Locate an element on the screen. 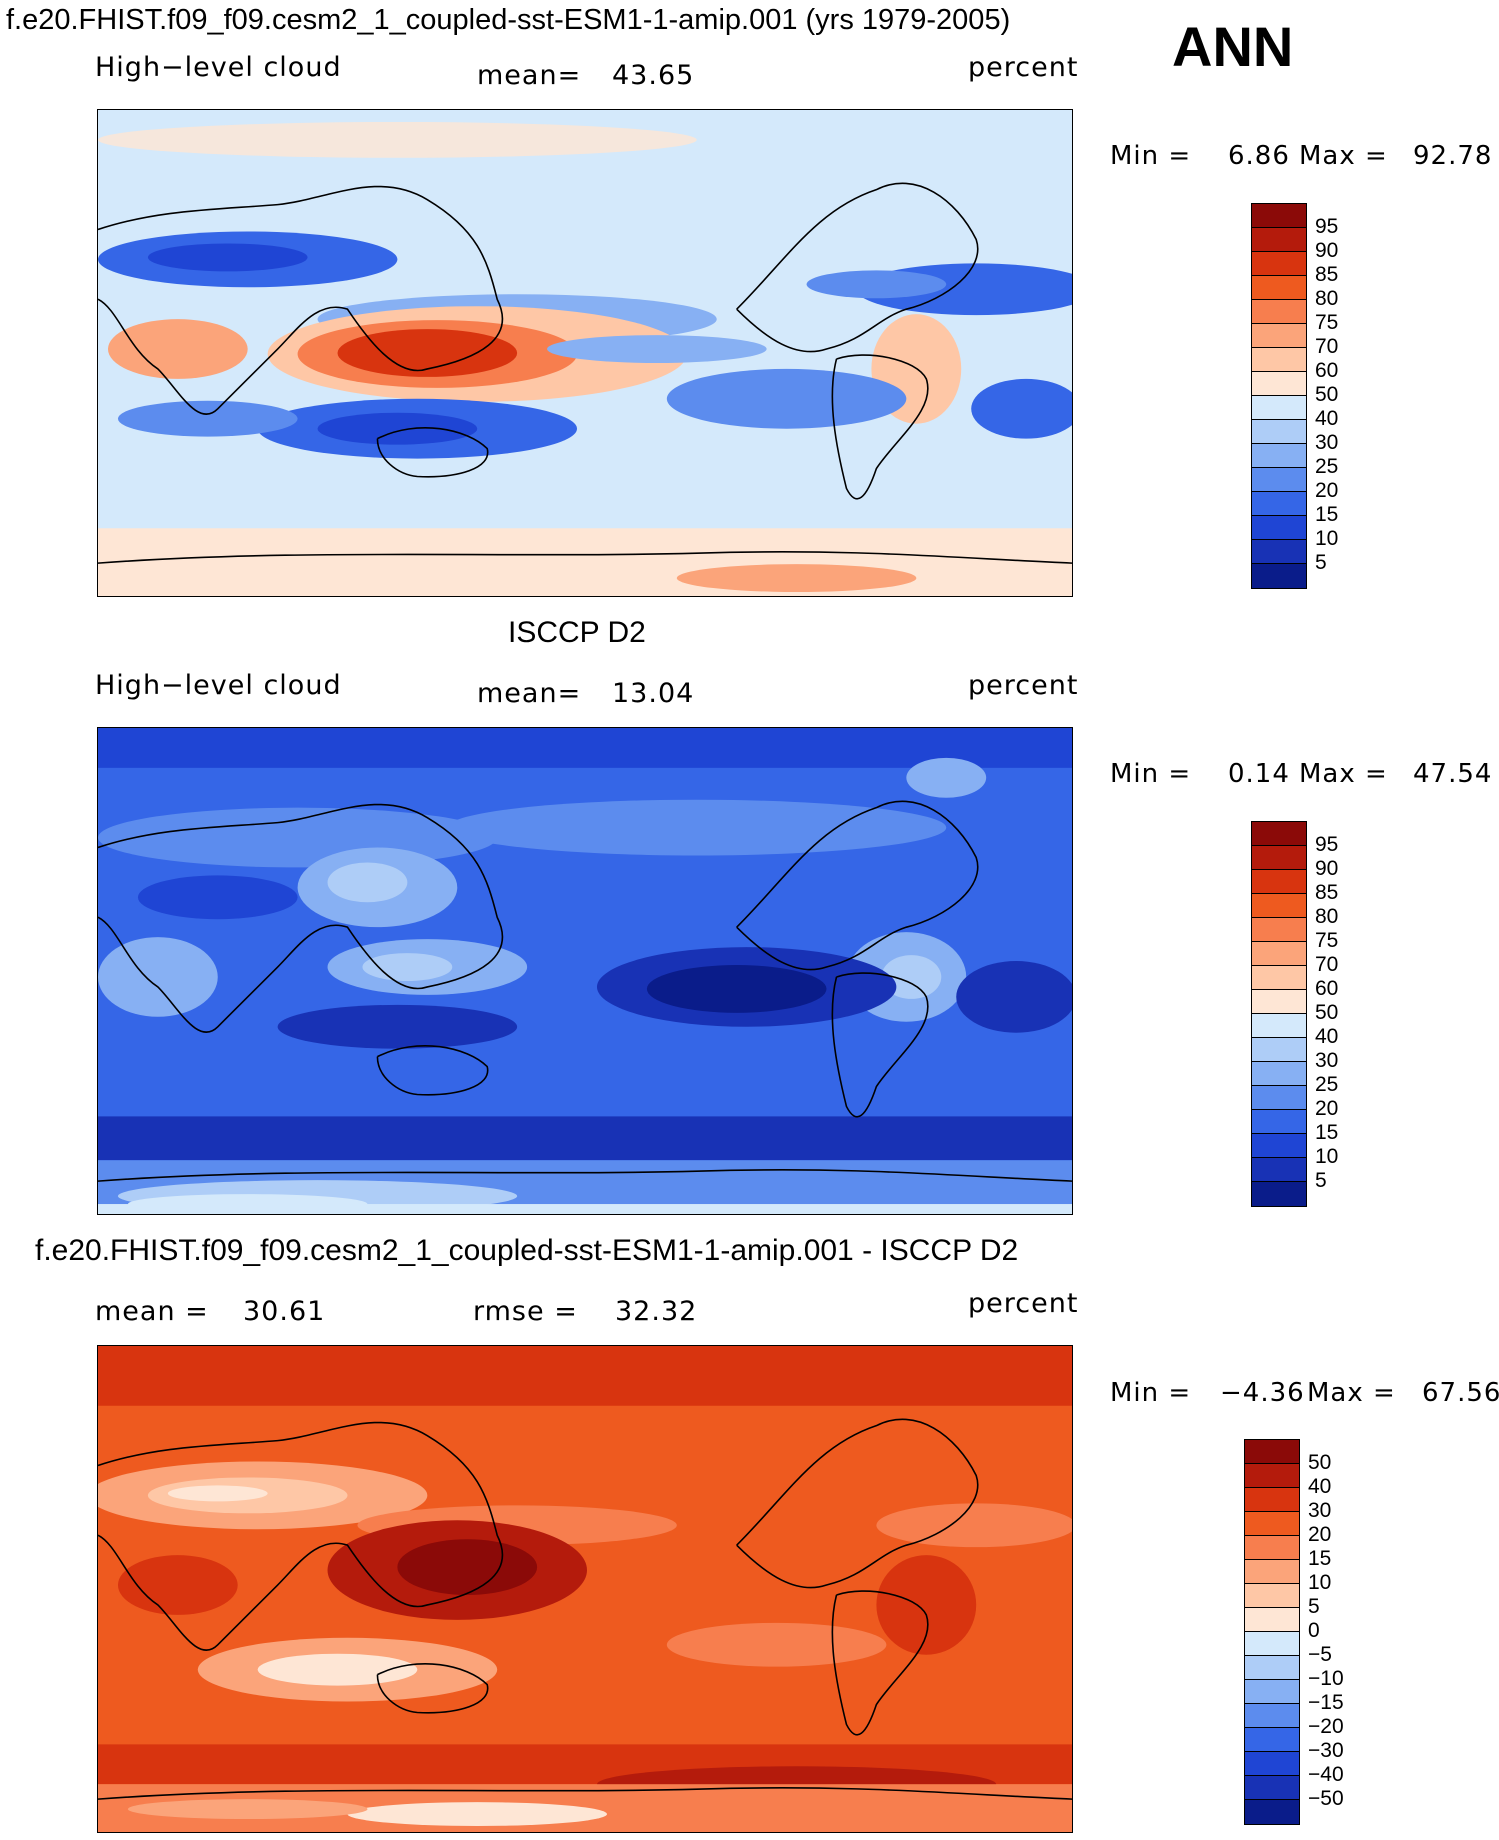 Image resolution: width=1499 pixels, height=1840 pixels. panel1-max-value: 92.78 is located at coordinates (1453, 156).